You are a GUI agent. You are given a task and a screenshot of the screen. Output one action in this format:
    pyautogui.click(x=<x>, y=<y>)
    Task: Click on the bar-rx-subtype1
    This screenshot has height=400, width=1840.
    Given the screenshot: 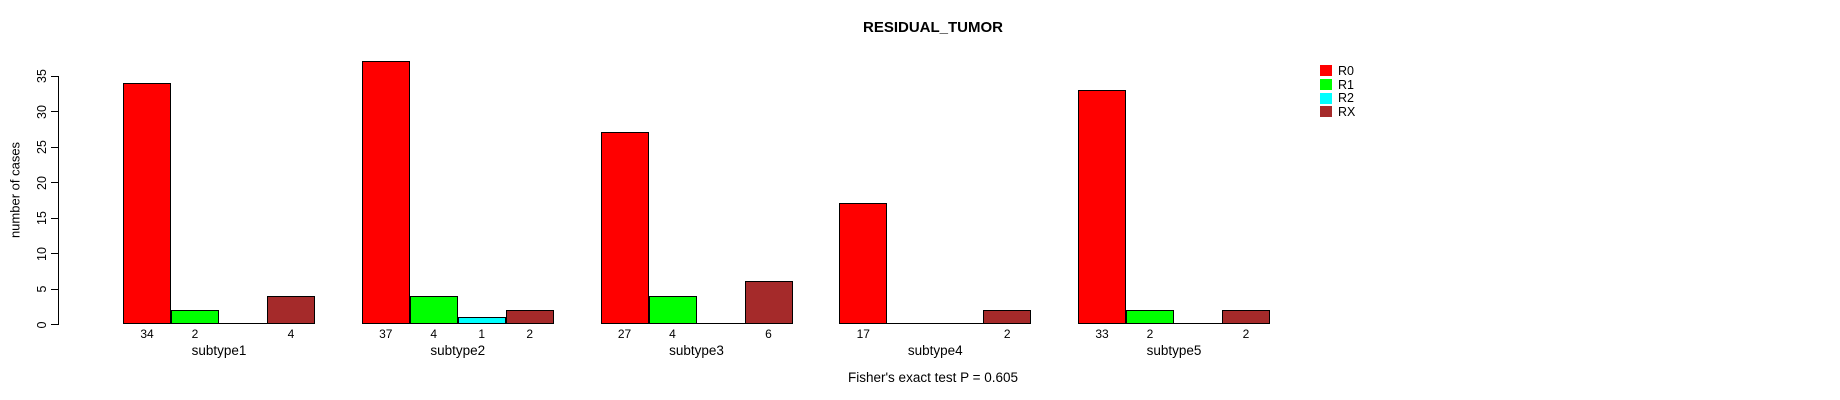 What is the action you would take?
    pyautogui.click(x=291, y=310)
    